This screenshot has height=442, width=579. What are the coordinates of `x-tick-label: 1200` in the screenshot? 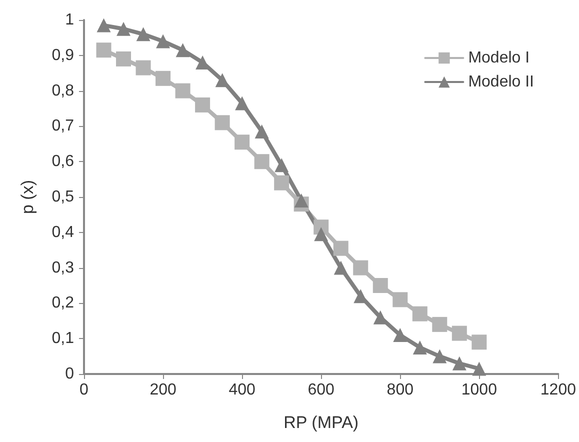 It's located at (558, 390).